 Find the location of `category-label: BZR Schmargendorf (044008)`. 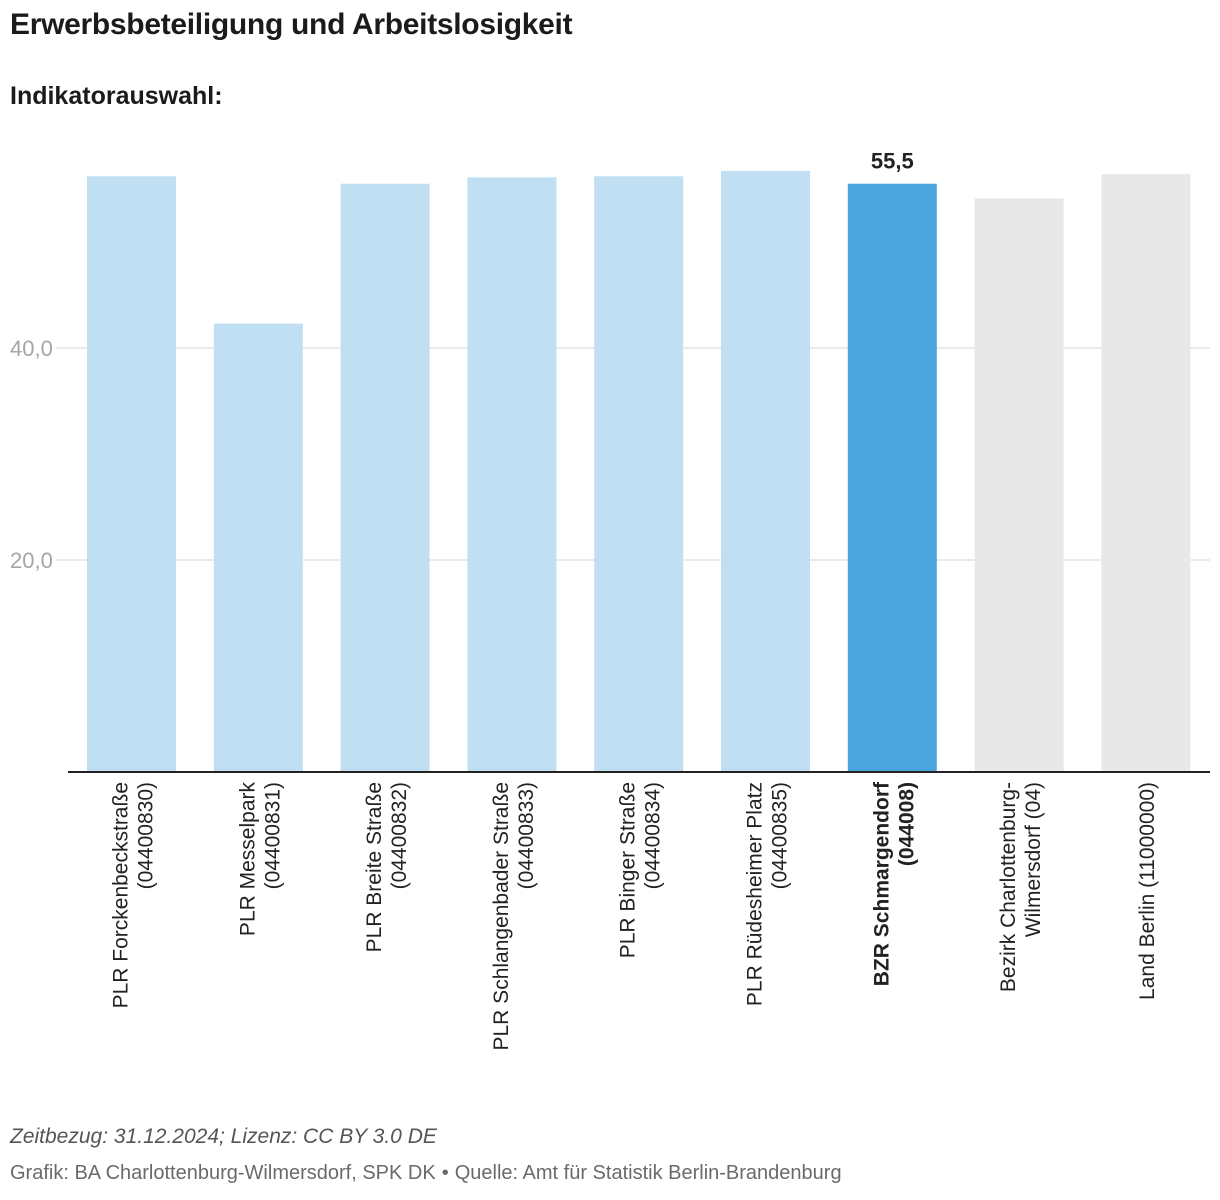

category-label: BZR Schmargendorf (044008) is located at coordinates (894, 883).